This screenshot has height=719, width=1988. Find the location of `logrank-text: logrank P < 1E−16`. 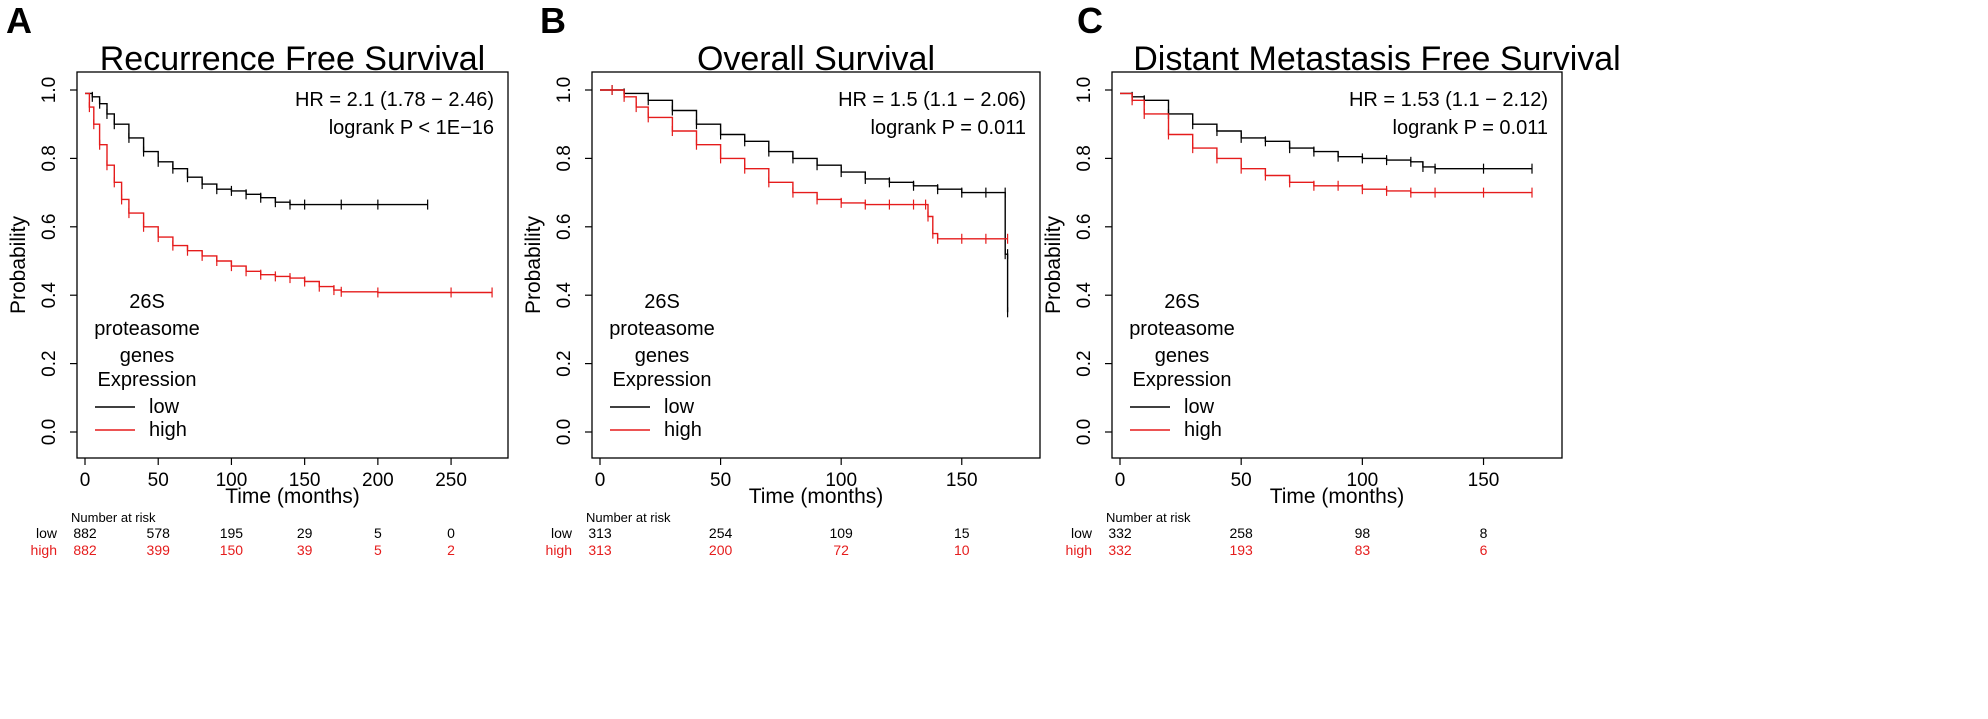

logrank-text: logrank P < 1E−16 is located at coordinates (411, 128).